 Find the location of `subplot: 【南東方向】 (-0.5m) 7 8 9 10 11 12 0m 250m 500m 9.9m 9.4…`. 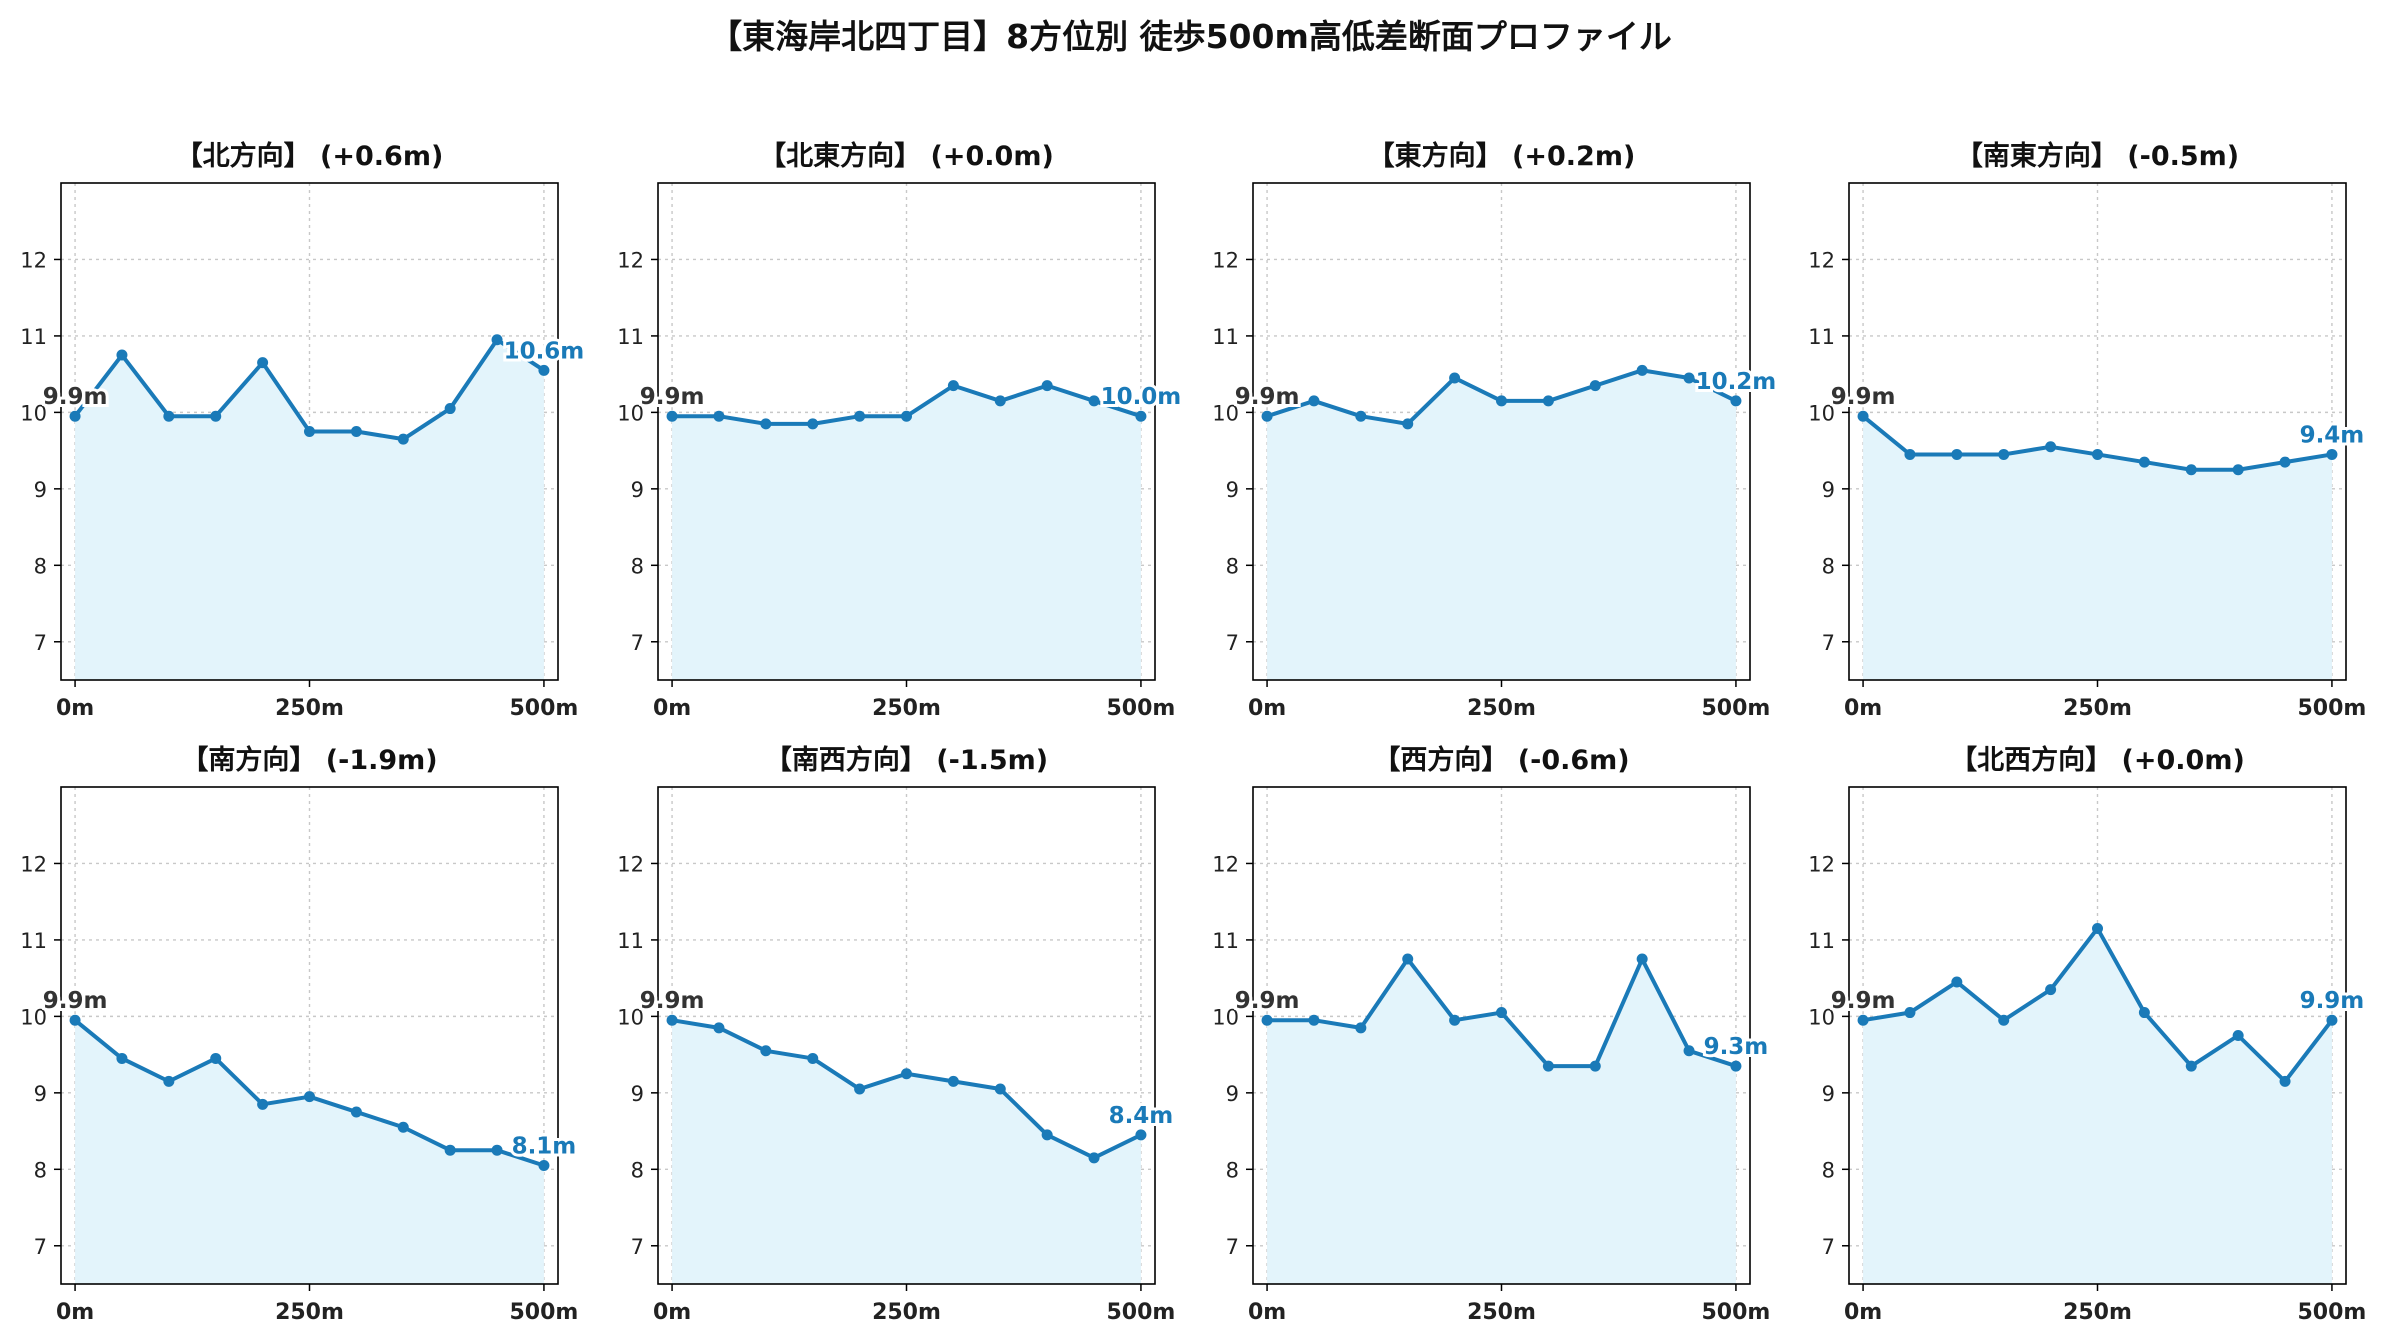

subplot: 【南東方向】 (-0.5m) 7 8 9 10 11 12 0m 250m 500m 9.9m 9.4… is located at coordinates (2087, 430).